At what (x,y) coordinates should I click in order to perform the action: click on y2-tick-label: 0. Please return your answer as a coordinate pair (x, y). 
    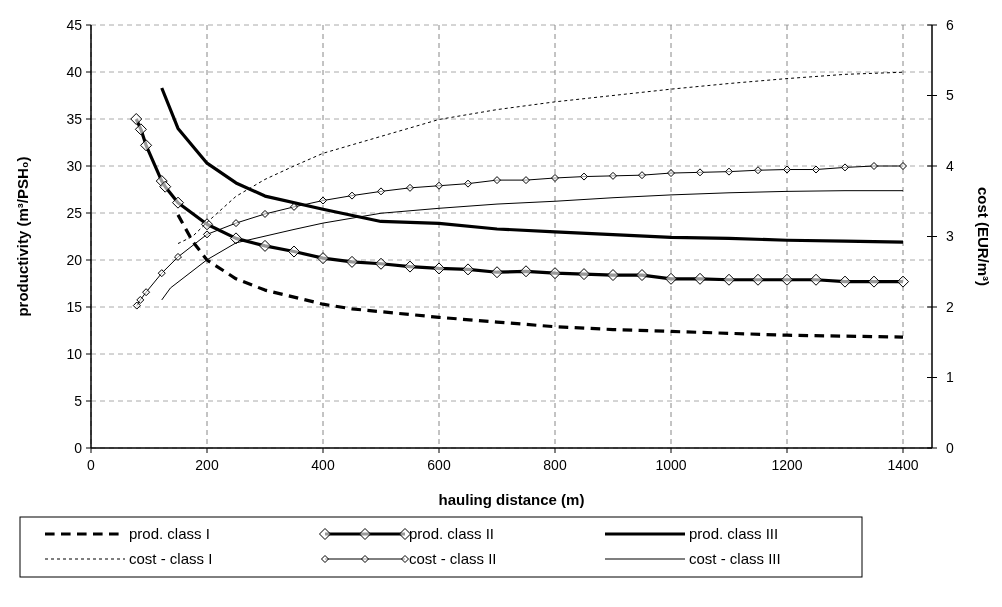
    Looking at the image, I should click on (950, 447).